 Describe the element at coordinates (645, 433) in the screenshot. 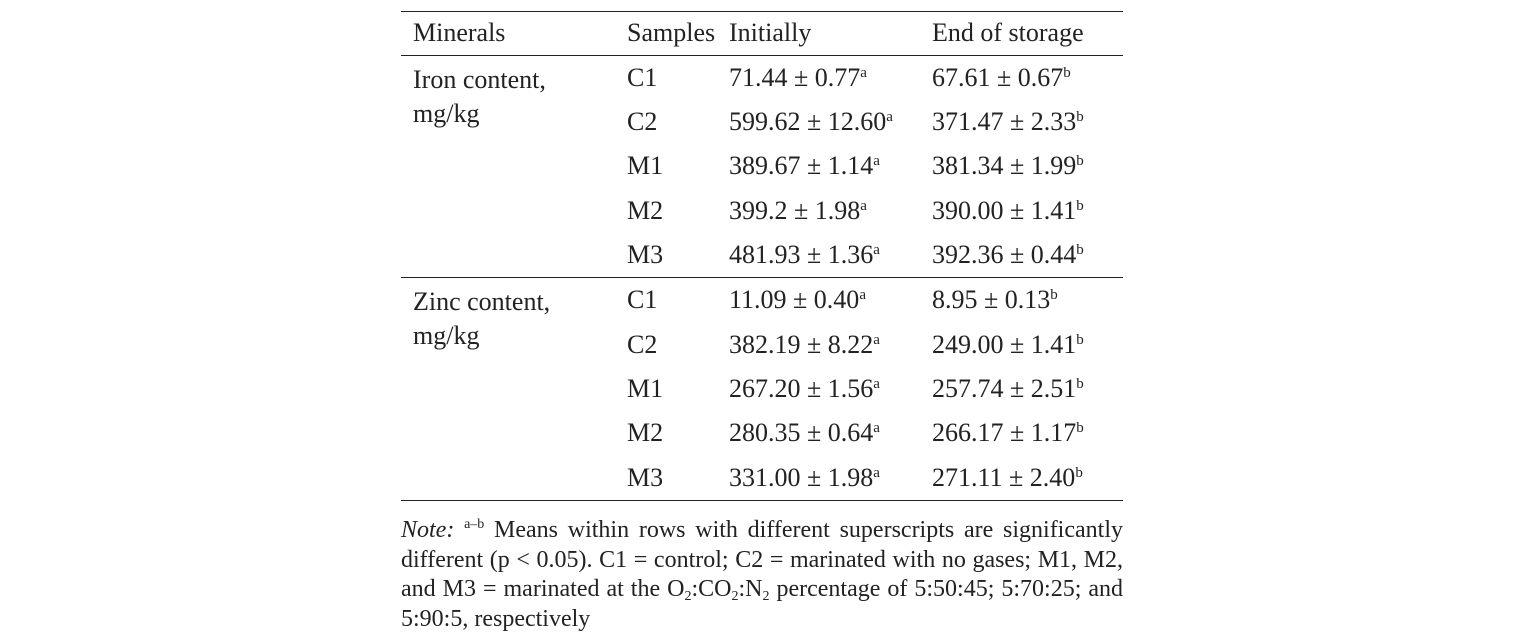

I see `sample-cell: M2` at that location.